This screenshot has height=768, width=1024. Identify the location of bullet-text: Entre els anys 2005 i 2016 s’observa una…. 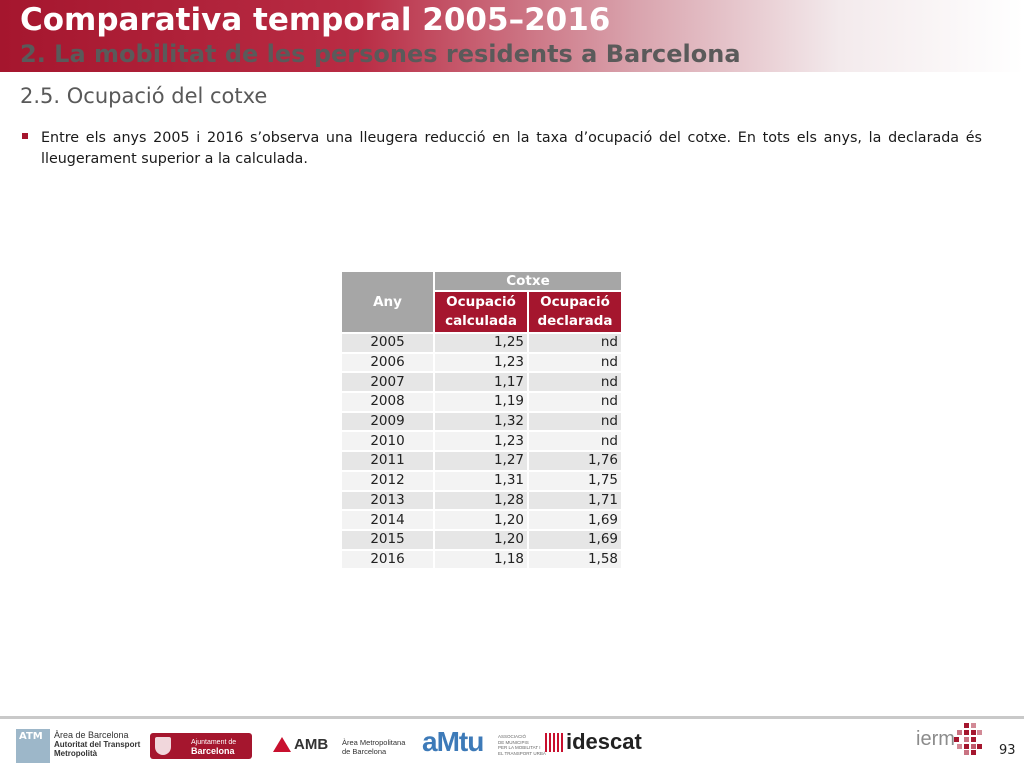
(511, 148).